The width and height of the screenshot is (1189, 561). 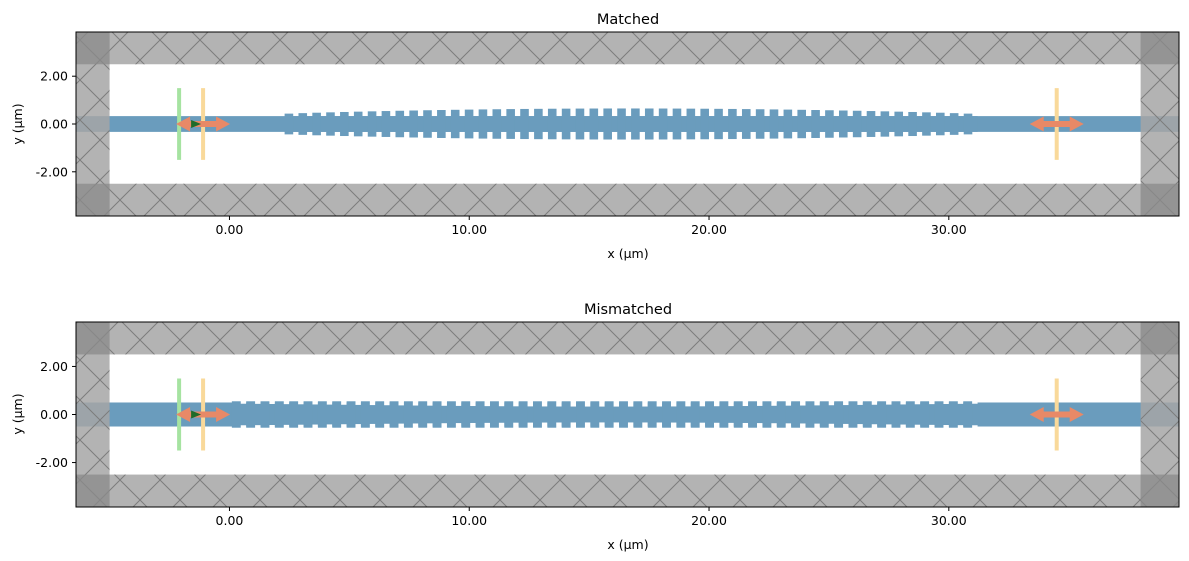 What do you see at coordinates (54, 414) in the screenshot?
I see `y-tick-label: 0.00` at bounding box center [54, 414].